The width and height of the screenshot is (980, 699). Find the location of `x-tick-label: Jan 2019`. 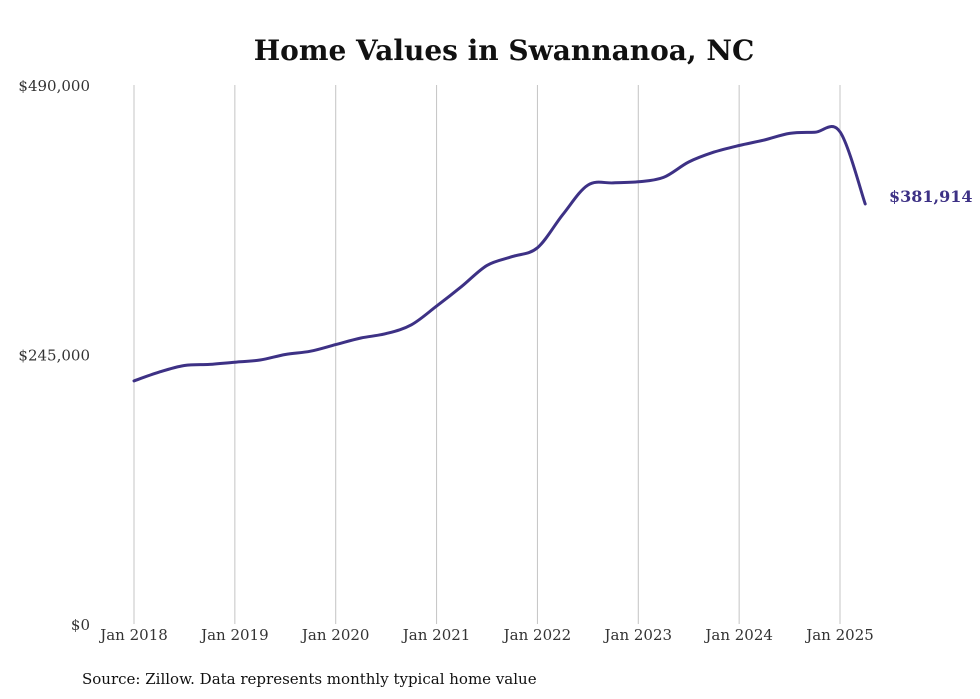

x-tick-label: Jan 2019 is located at coordinates (234, 635).